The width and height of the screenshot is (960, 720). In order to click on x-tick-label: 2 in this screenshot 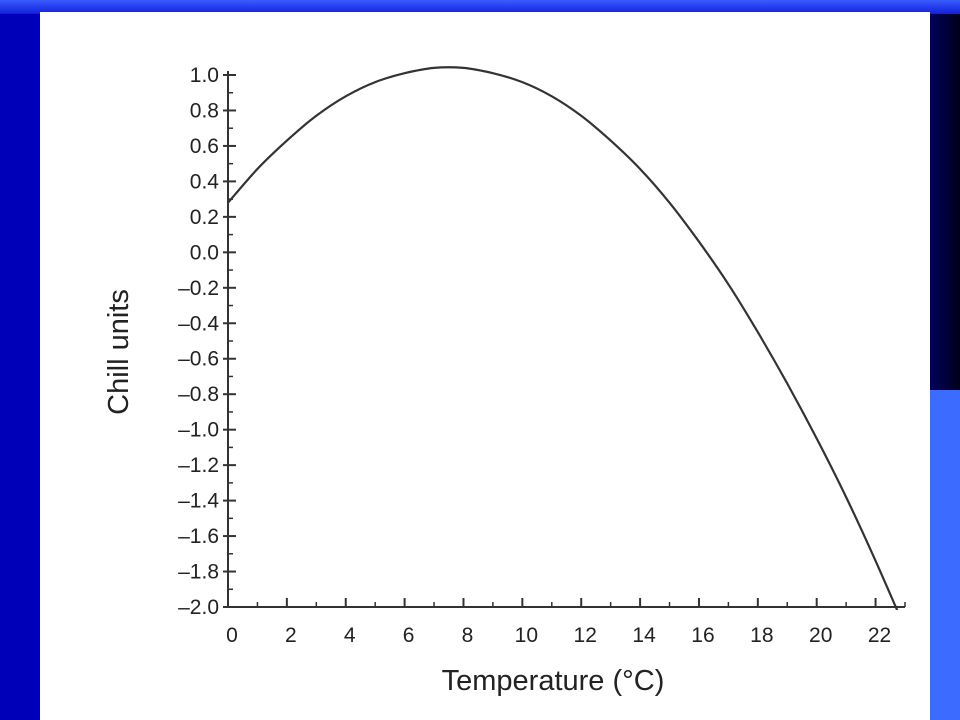, I will do `click(291, 635)`.